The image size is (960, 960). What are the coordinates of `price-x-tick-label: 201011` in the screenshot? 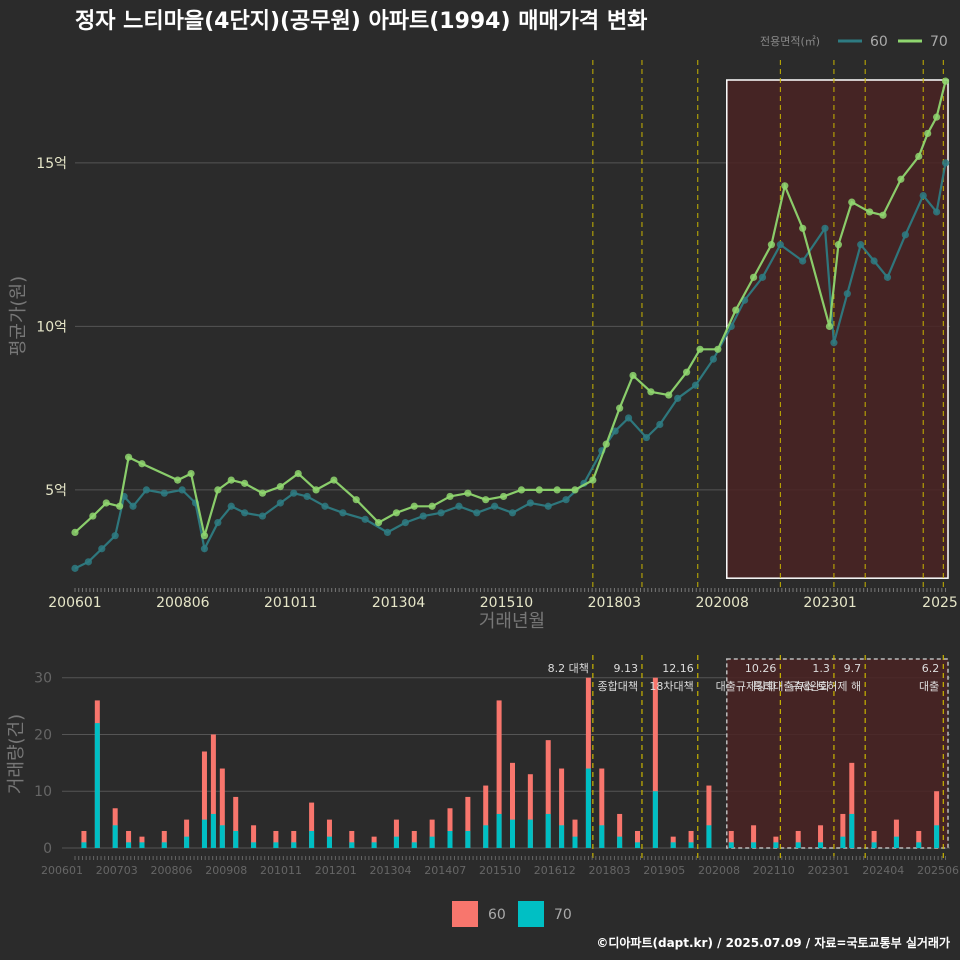 It's located at (290, 603).